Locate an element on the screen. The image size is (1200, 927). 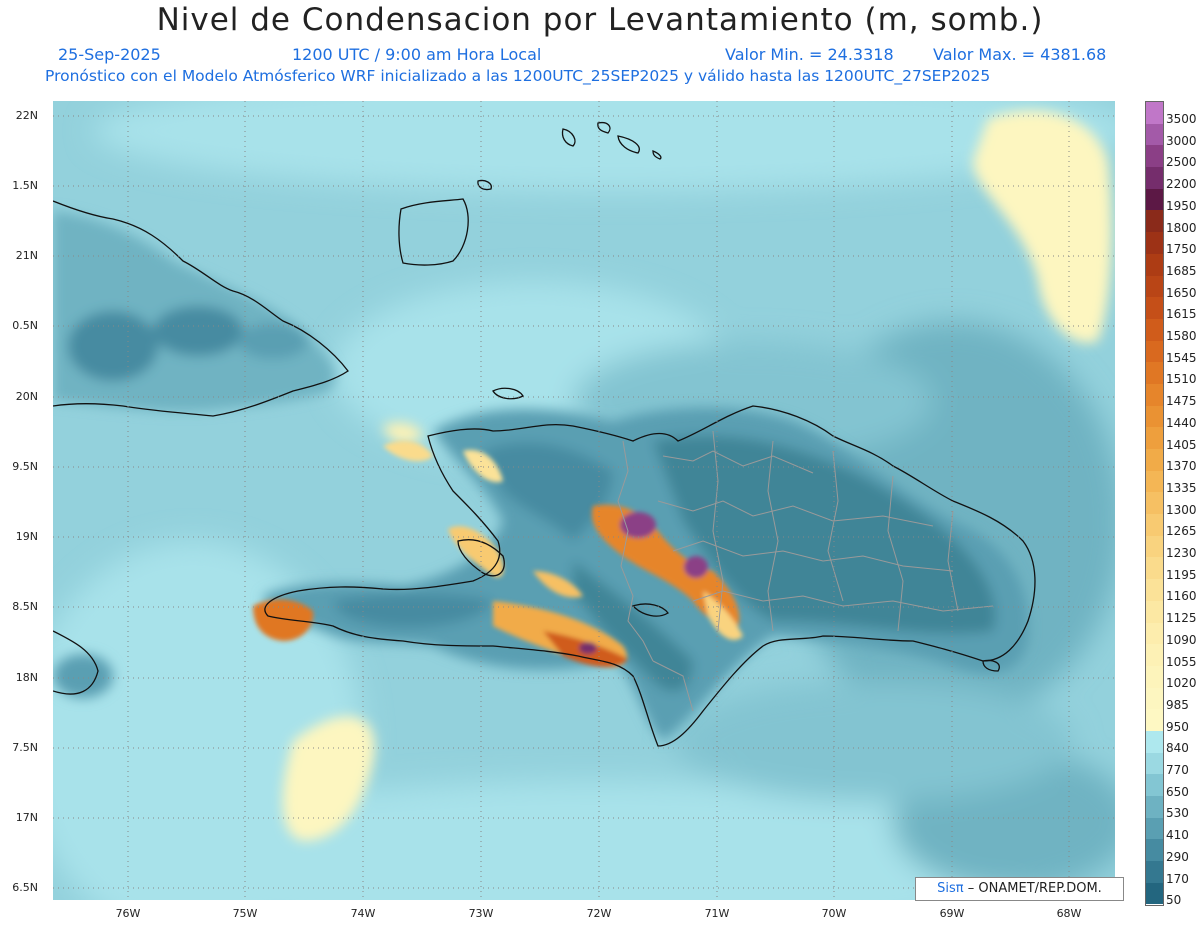
color-scale-label: 530 is located at coordinates (1177, 813).